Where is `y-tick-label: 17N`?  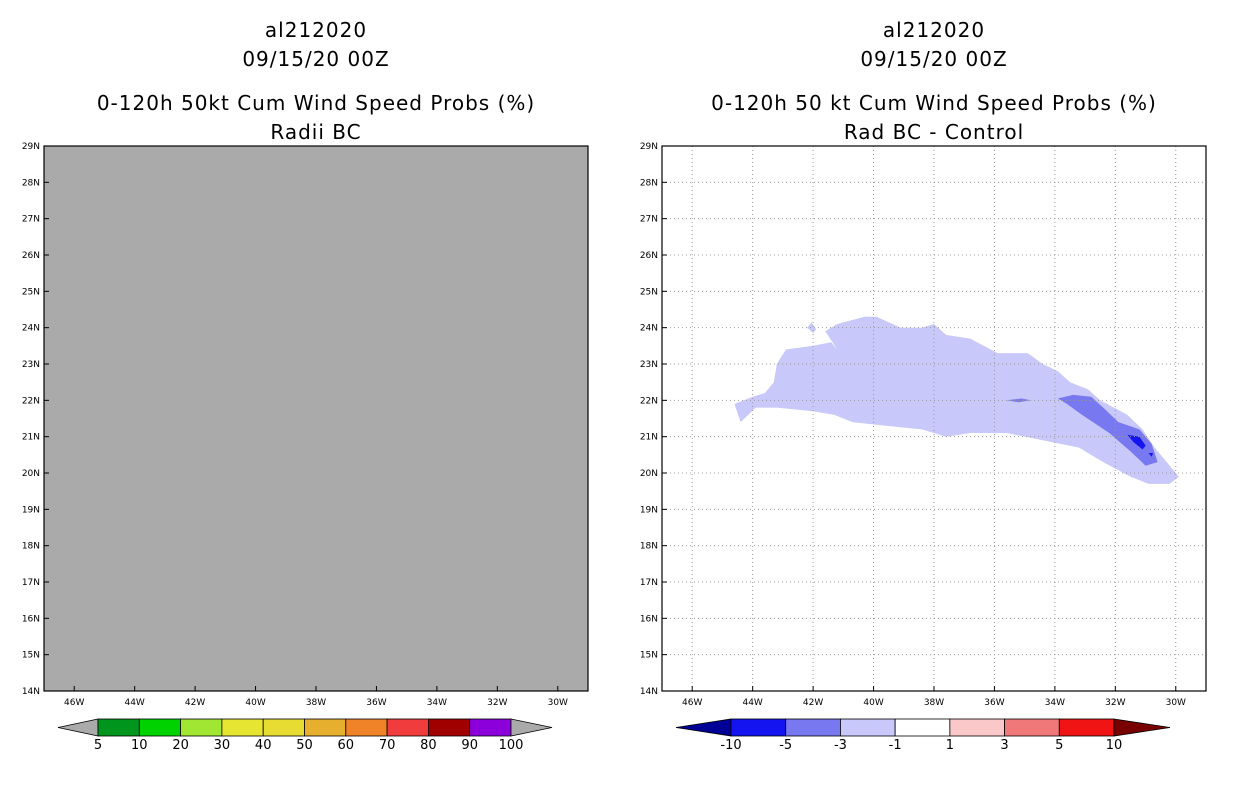 y-tick-label: 17N is located at coordinates (31, 583).